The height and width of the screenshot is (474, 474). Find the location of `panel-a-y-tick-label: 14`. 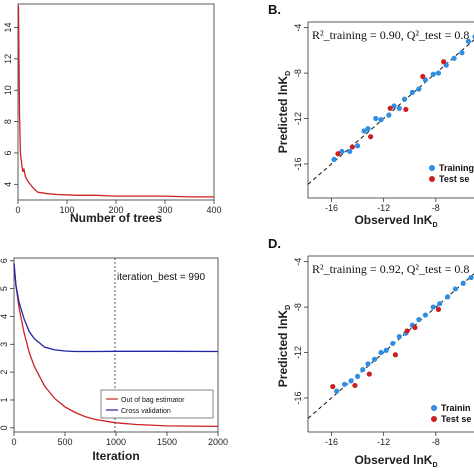

panel-a-y-tick-label: 14 is located at coordinates (8, 28).